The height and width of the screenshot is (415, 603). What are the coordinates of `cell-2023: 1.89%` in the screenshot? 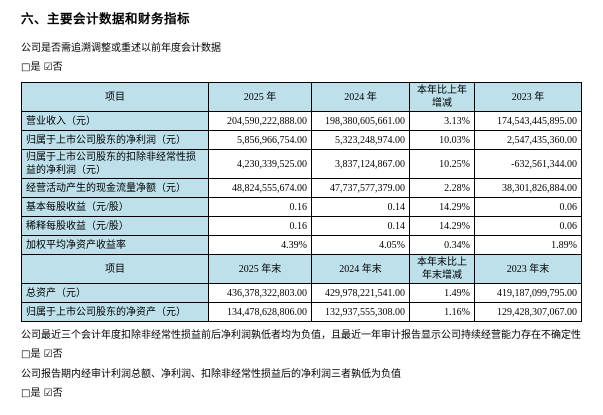 It's located at (528, 245).